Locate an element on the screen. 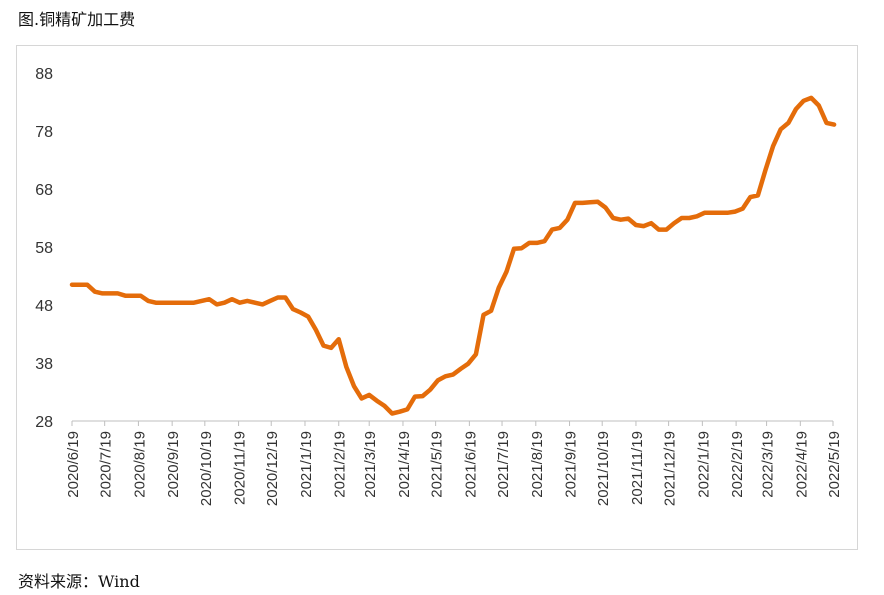  x-tick-label: 2021/5/19 is located at coordinates (437, 464).